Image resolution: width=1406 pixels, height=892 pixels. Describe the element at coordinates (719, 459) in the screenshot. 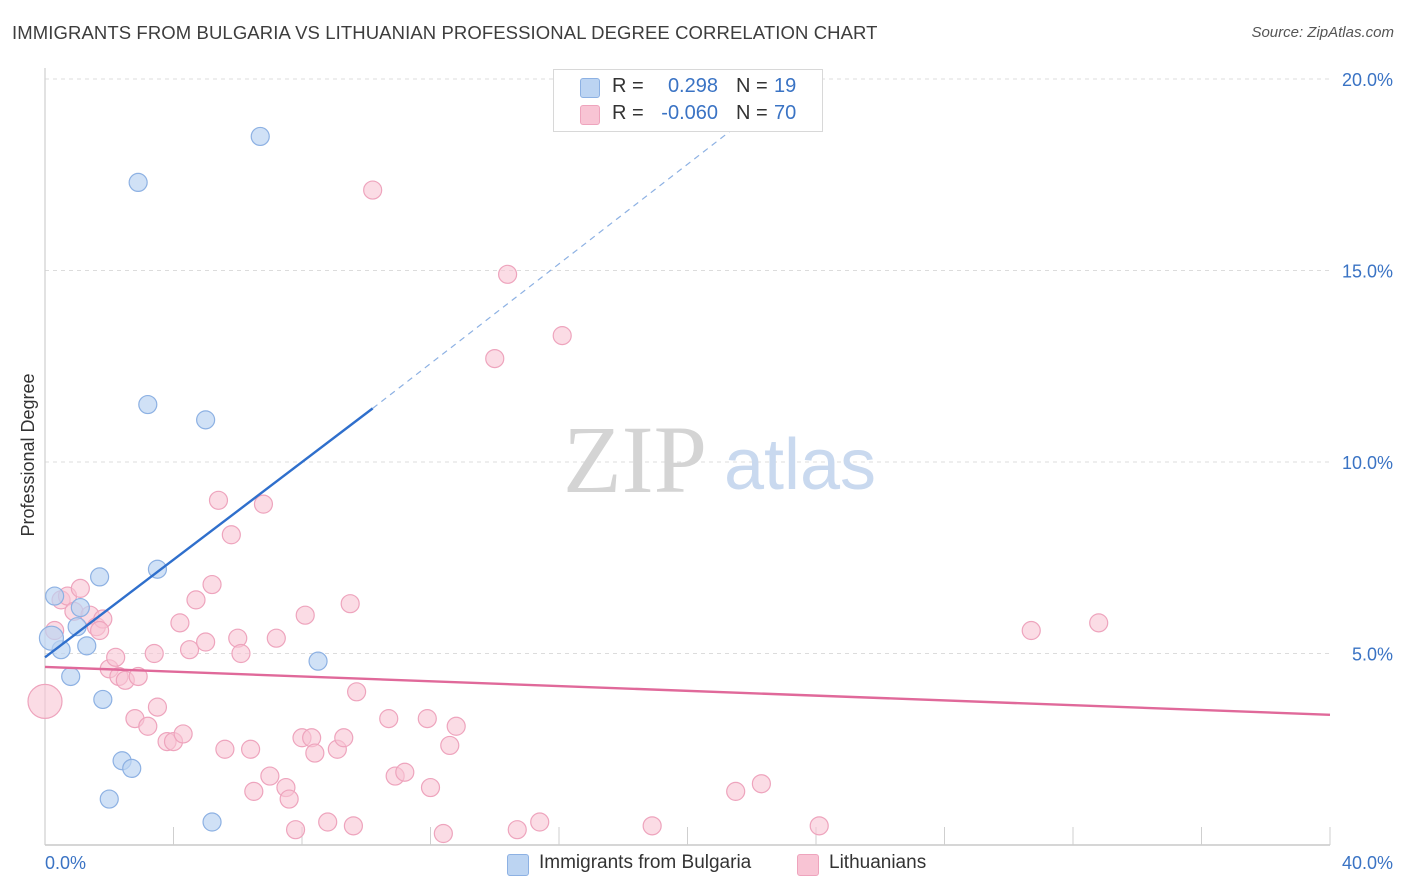

I see `watermark: ZIP atlas` at that location.